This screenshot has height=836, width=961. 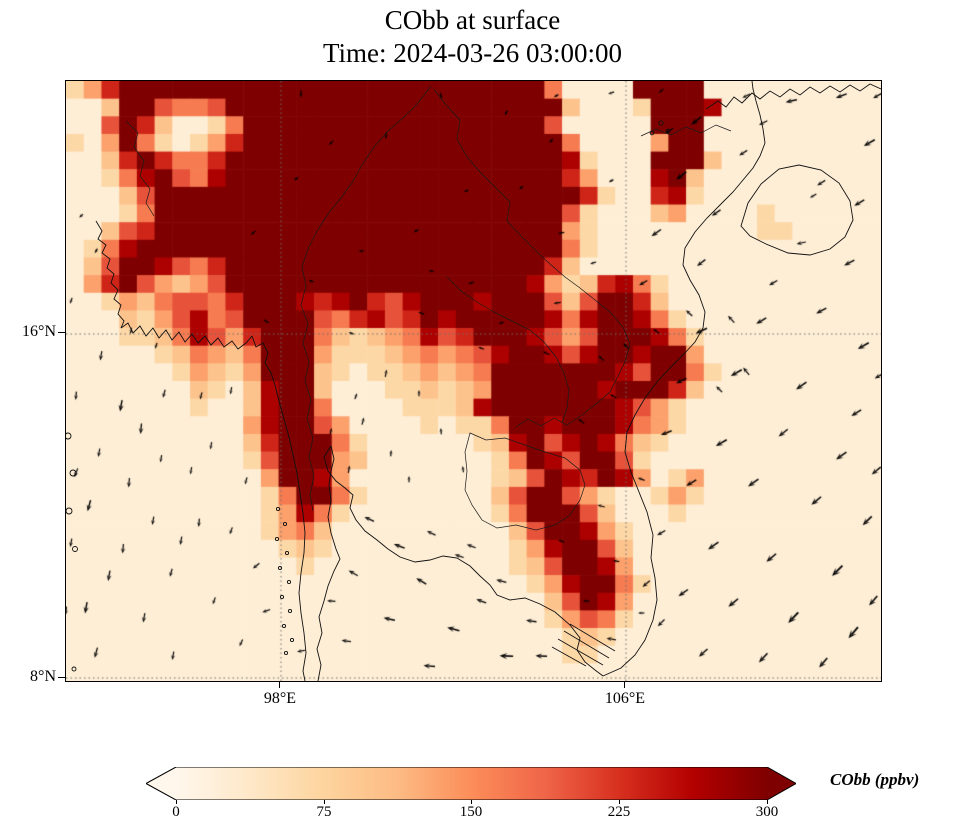 I want to click on plot-title-line1: CObb at surface, so click(x=472, y=20).